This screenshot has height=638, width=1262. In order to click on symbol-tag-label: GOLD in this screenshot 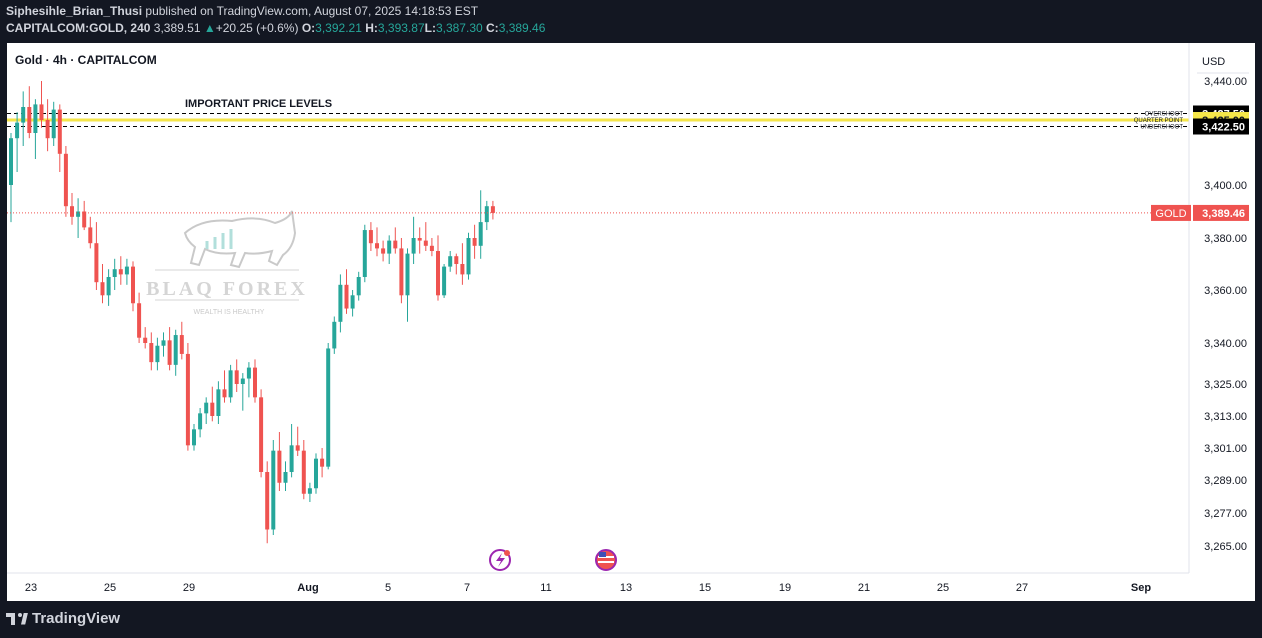, I will do `click(1170, 214)`.